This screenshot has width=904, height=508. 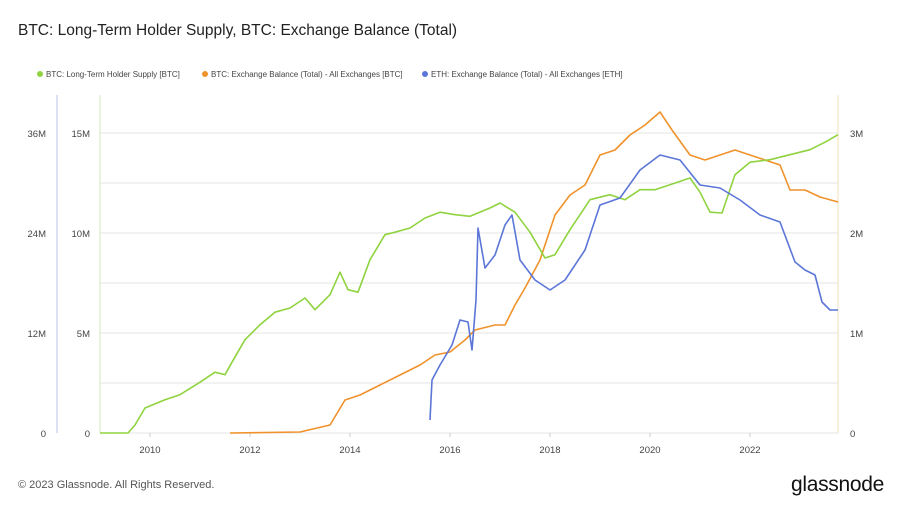 What do you see at coordinates (113, 74) in the screenshot?
I see `legend-label: BTC: Long-Term Holder Supply [BTC]` at bounding box center [113, 74].